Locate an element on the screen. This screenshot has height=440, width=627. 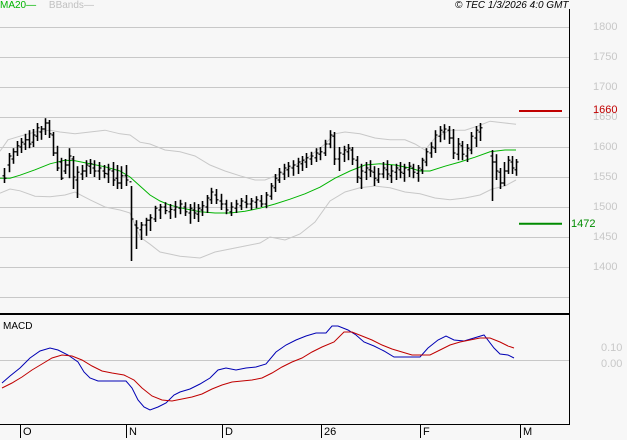
price-tick-label: 1450 is located at coordinates (605, 237).